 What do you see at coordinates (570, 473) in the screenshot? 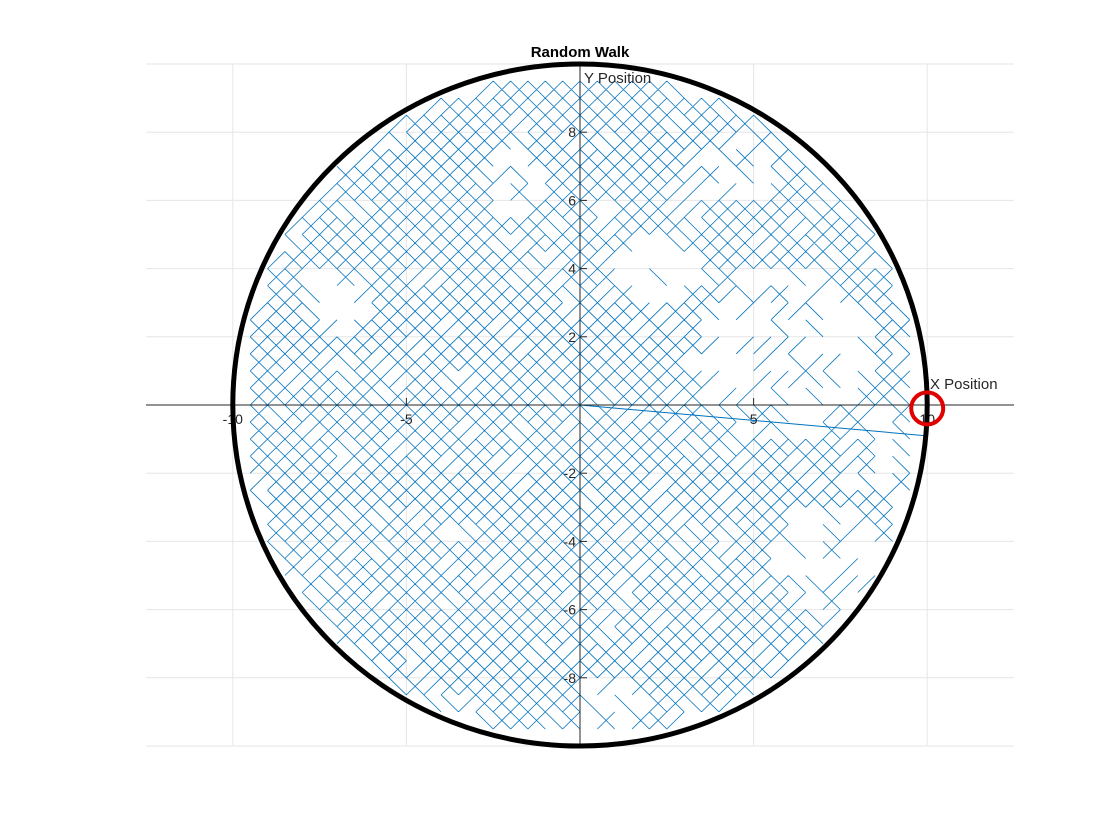
I see `y-tick-label: -2` at bounding box center [570, 473].